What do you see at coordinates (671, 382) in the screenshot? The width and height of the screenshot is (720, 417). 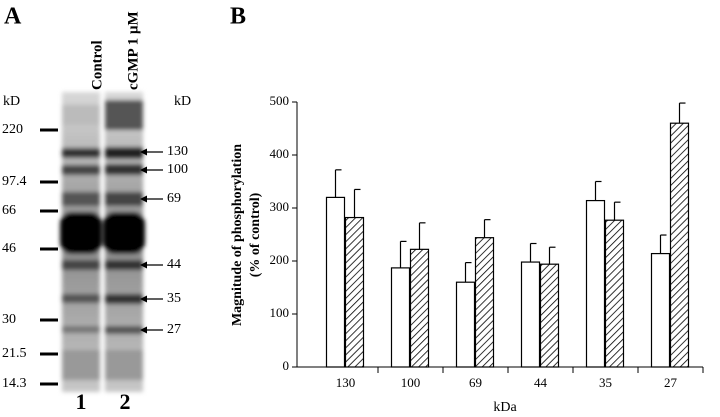 I see `x-tick-label: 27` at bounding box center [671, 382].